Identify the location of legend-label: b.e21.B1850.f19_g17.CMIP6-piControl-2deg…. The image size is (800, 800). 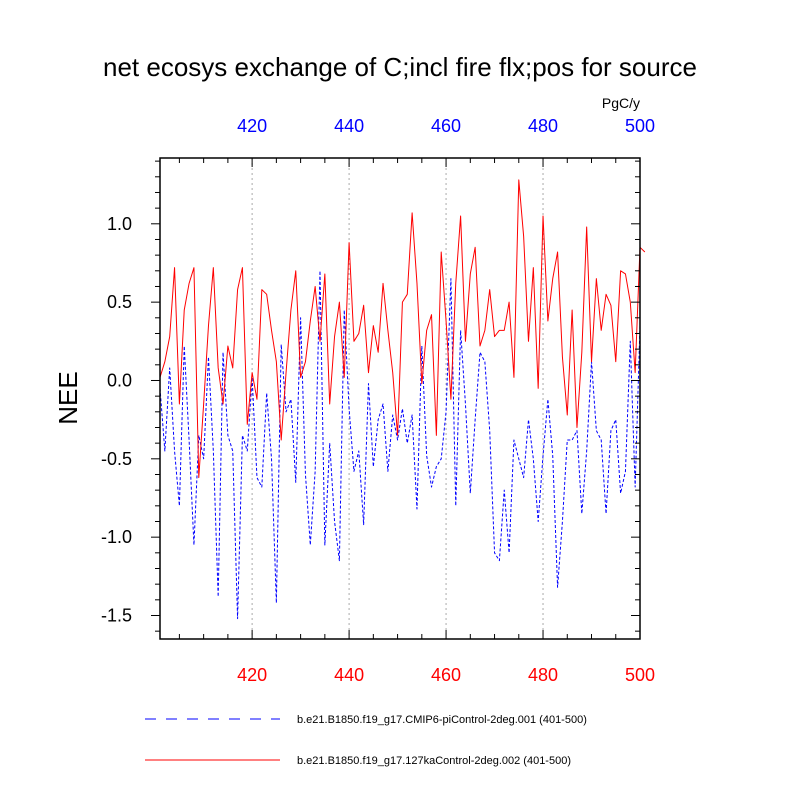
(442, 720).